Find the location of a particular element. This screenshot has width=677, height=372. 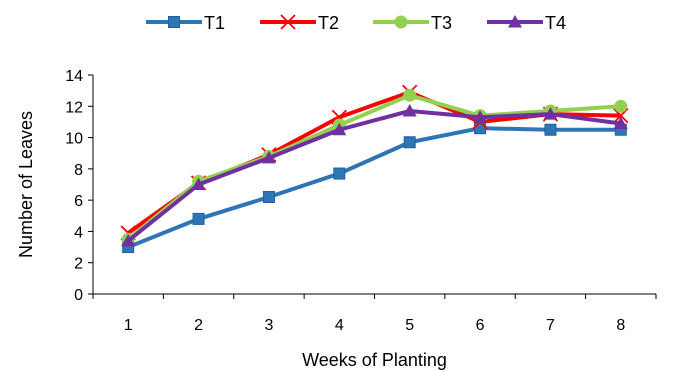

y-axis-title: Number of Leaves is located at coordinates (26, 184).